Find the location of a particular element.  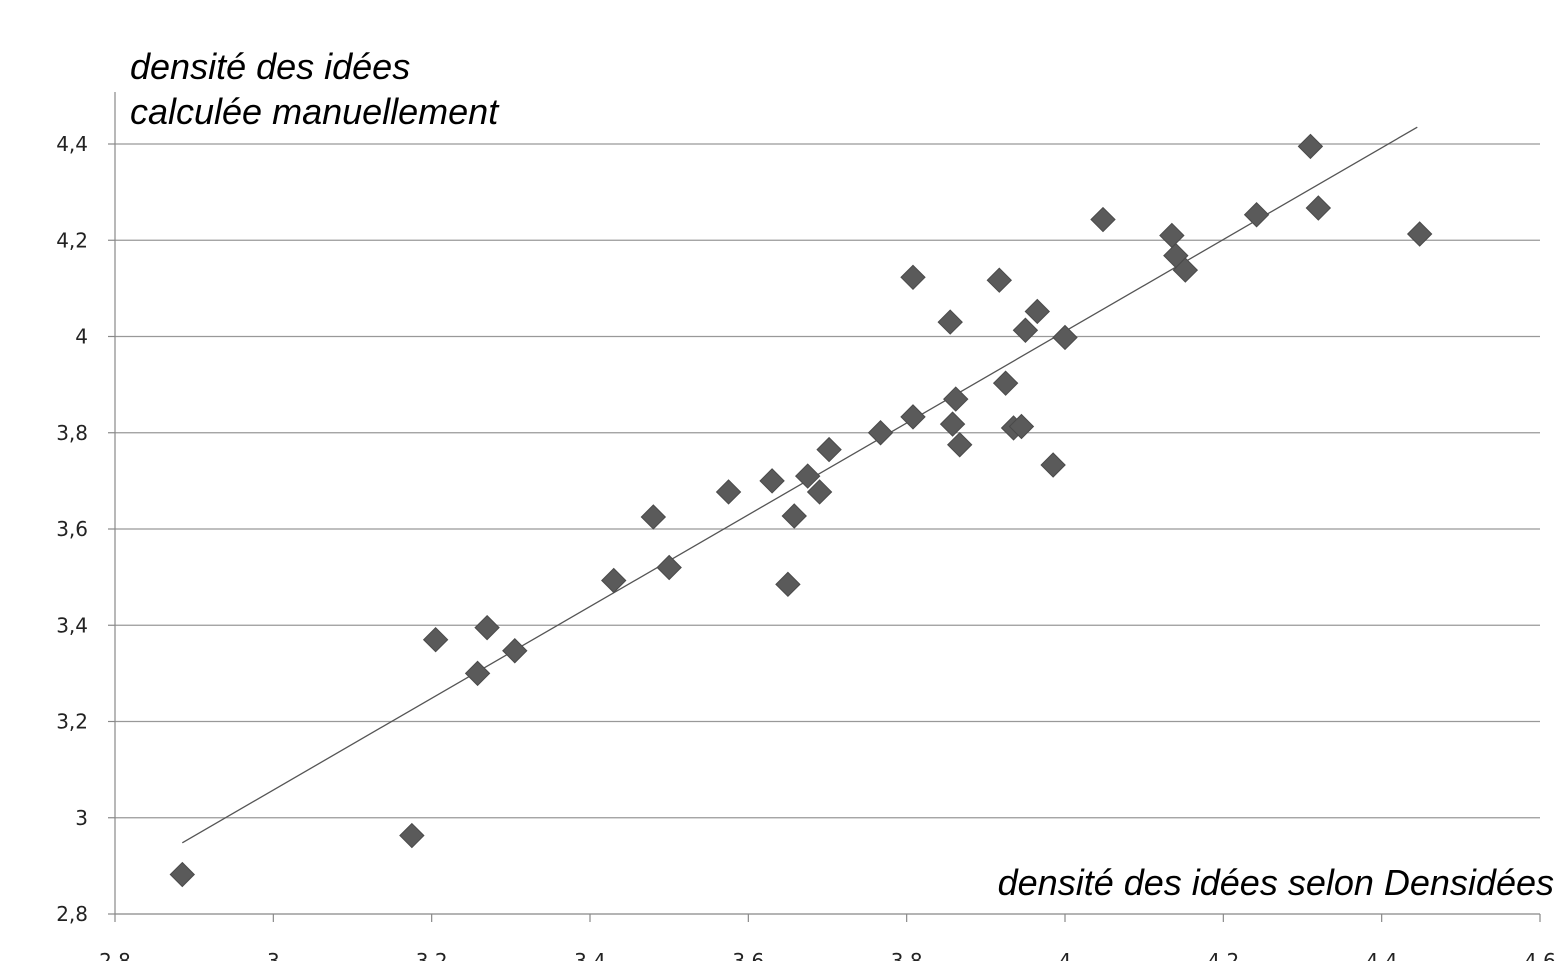

y-tick-label: 4 is located at coordinates (81, 337).